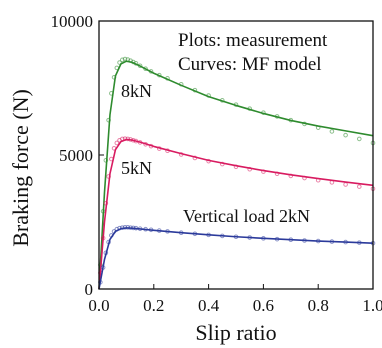 This screenshot has height=348, width=382. Describe the element at coordinates (136, 168) in the screenshot. I see `series-label-5kn: 5kN` at that location.